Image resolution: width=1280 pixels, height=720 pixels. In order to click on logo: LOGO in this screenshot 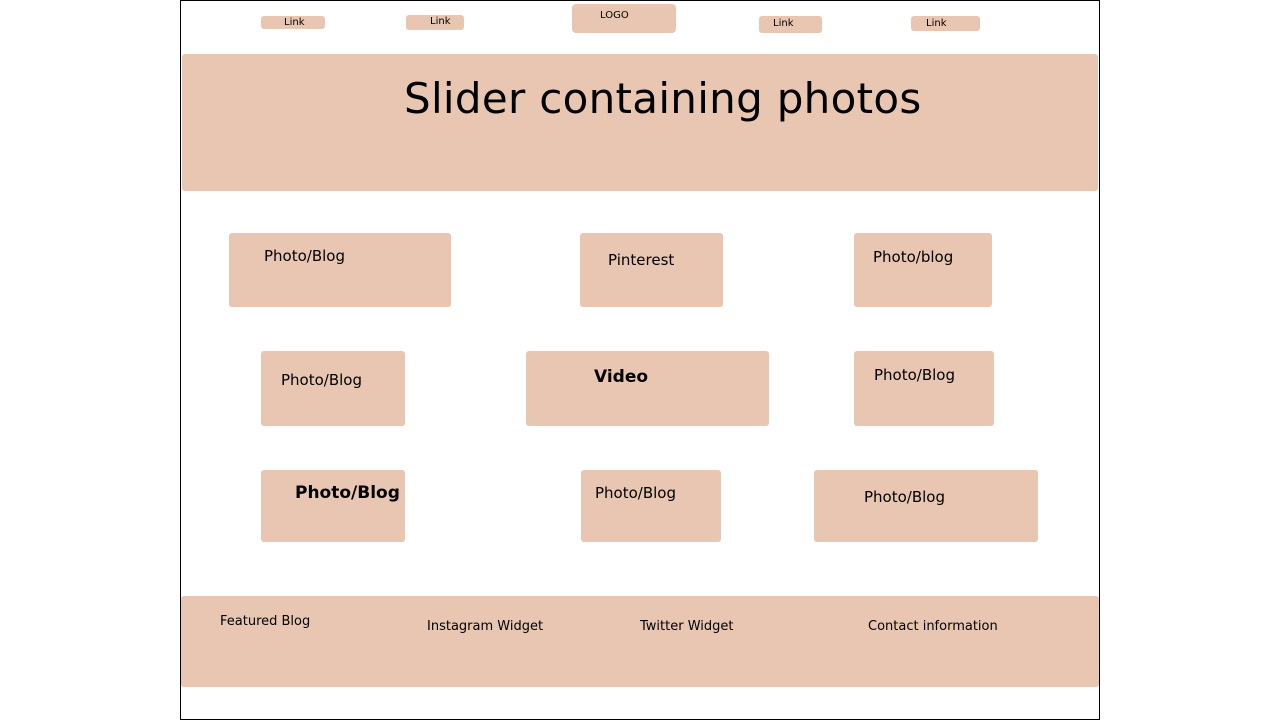, I will do `click(624, 18)`.